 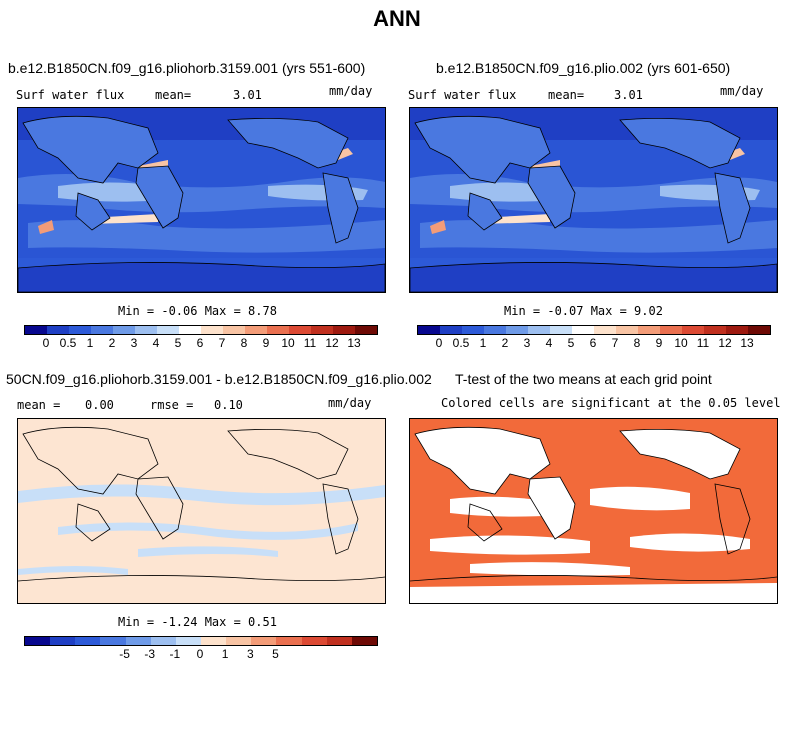 What do you see at coordinates (397, 18) in the screenshot?
I see `season-title: ANN` at bounding box center [397, 18].